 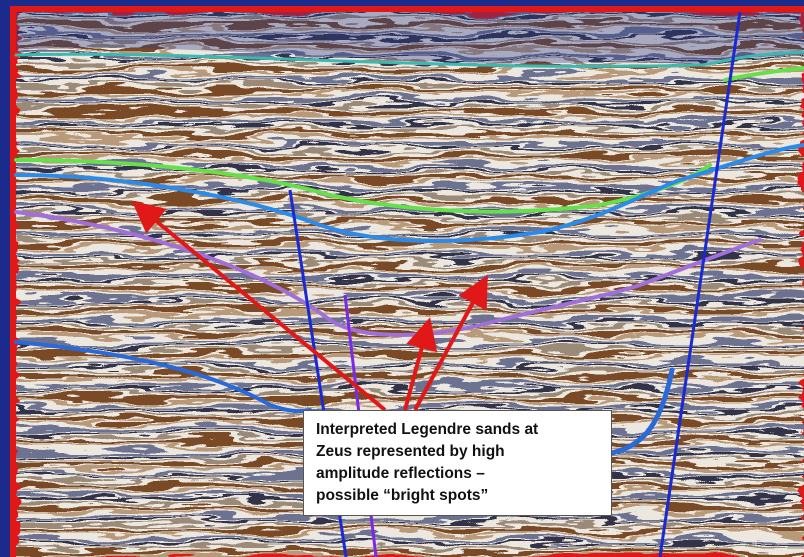 What do you see at coordinates (400, 473) in the screenshot?
I see `annotation-line: amplitude reflections –` at bounding box center [400, 473].